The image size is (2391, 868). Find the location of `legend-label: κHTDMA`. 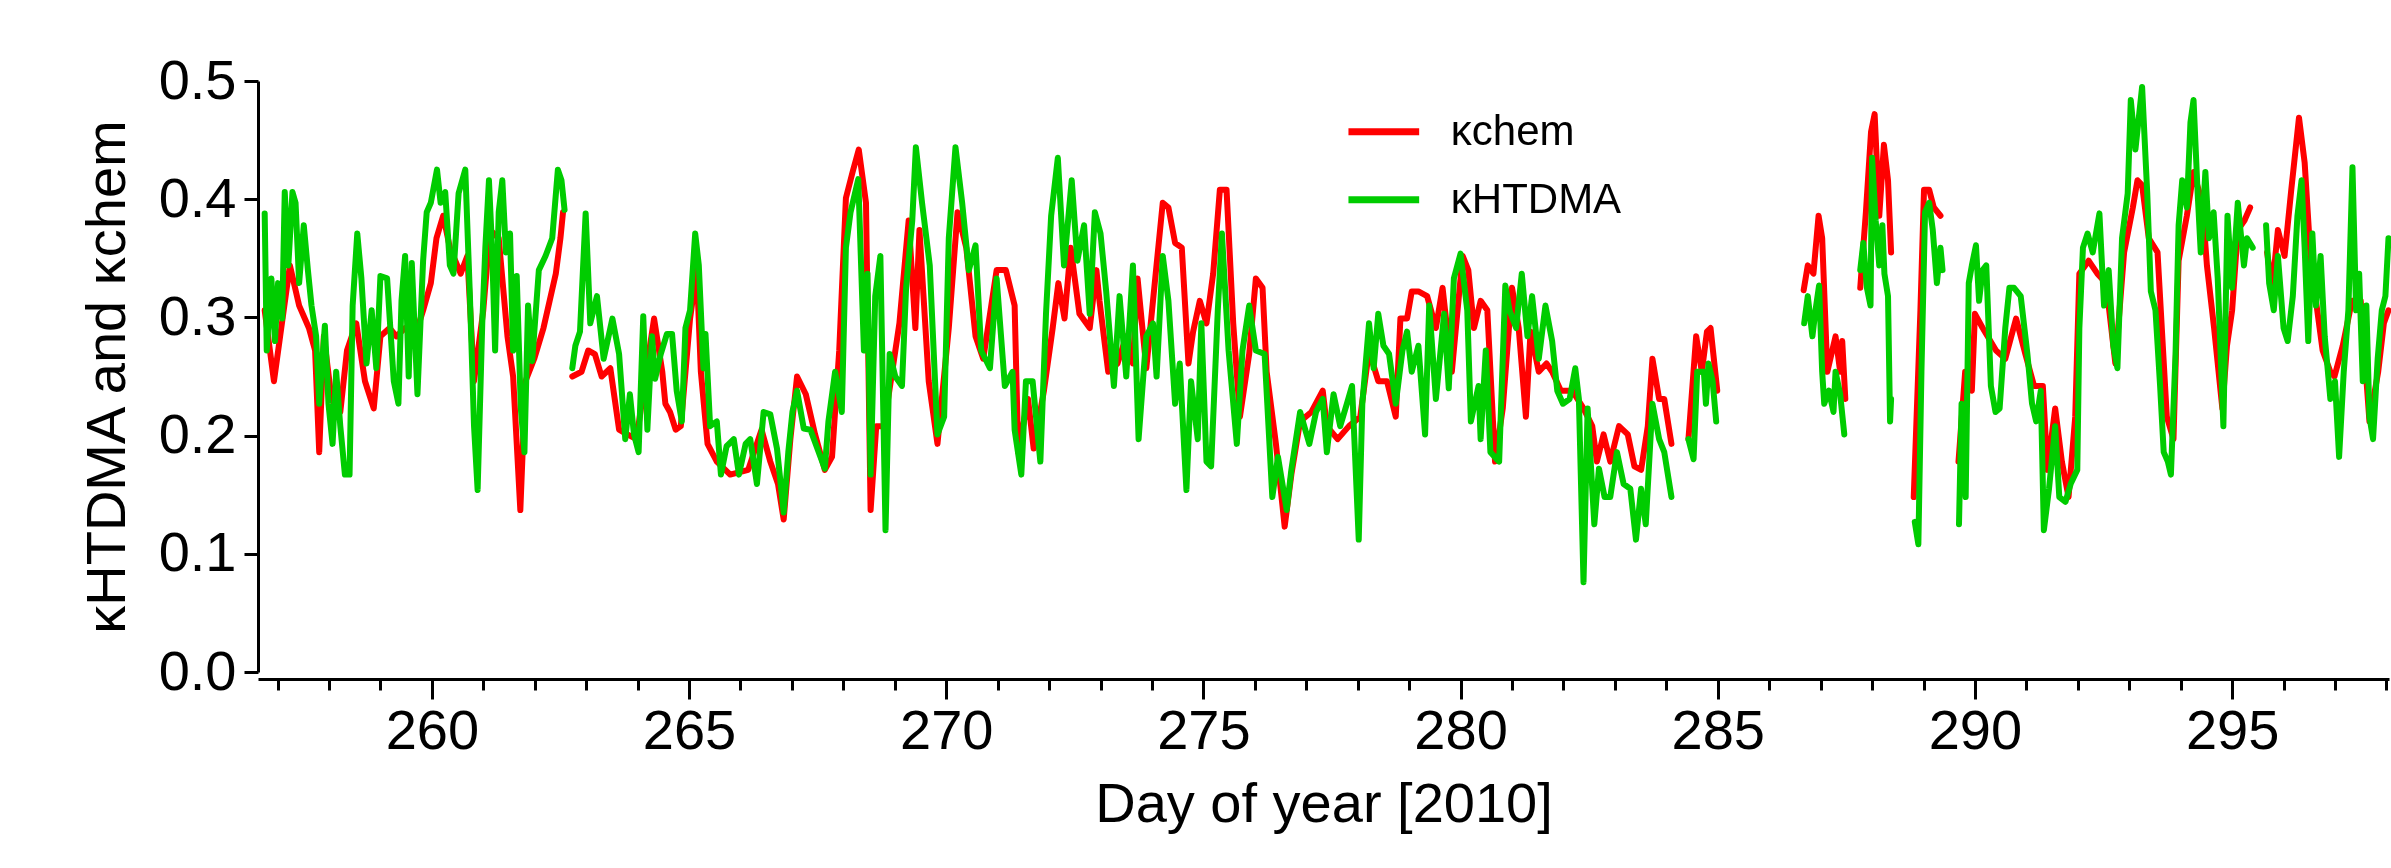

legend-label: κHTDMA is located at coordinates (1536, 198).